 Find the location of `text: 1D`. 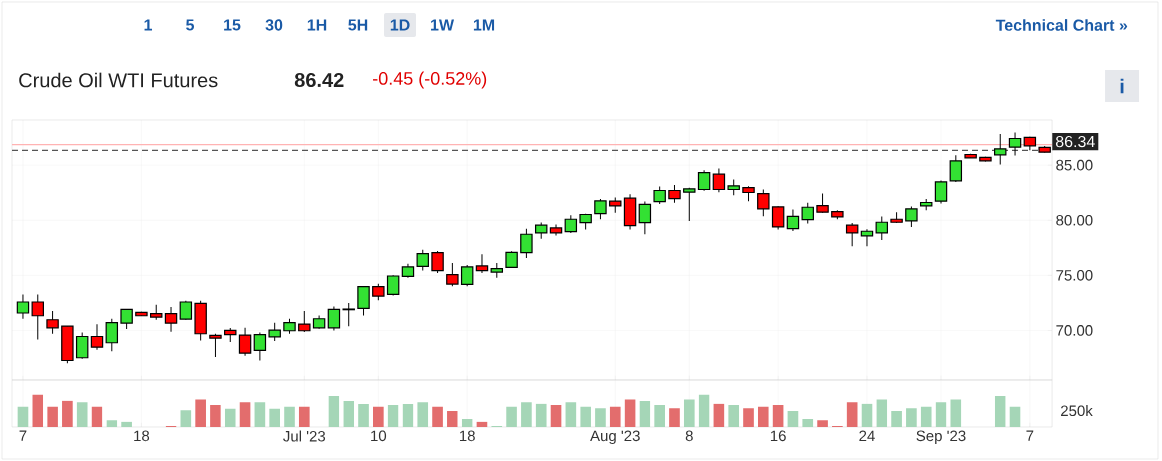

text: 1D is located at coordinates (400, 25).